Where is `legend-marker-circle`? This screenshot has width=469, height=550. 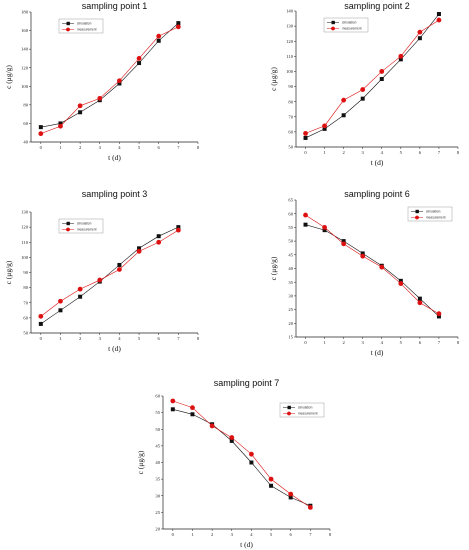 legend-marker-circle is located at coordinates (68, 29).